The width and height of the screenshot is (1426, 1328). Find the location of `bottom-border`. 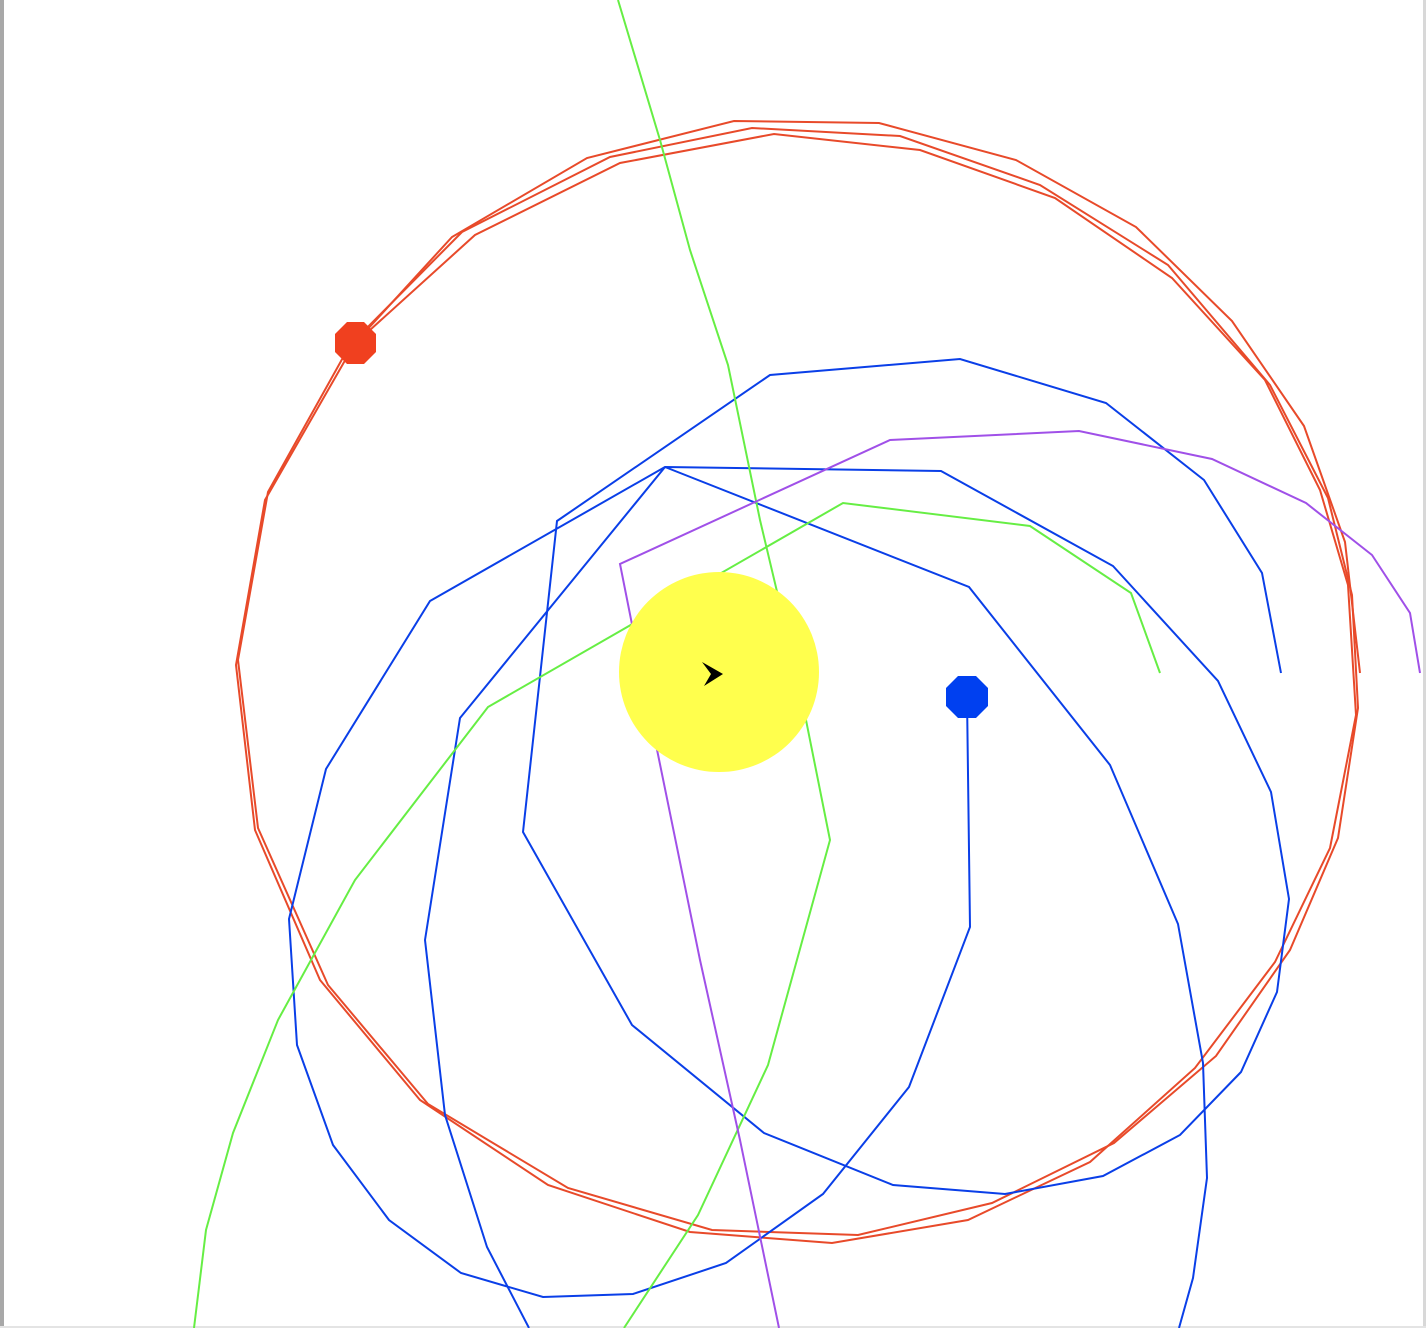

bottom-border is located at coordinates (713, 1327).